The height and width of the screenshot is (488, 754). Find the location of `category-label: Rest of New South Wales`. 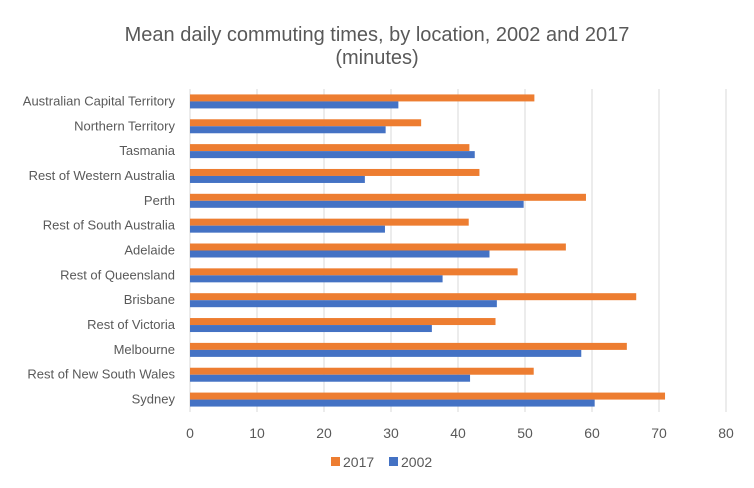

category-label: Rest of New South Wales is located at coordinates (101, 374).